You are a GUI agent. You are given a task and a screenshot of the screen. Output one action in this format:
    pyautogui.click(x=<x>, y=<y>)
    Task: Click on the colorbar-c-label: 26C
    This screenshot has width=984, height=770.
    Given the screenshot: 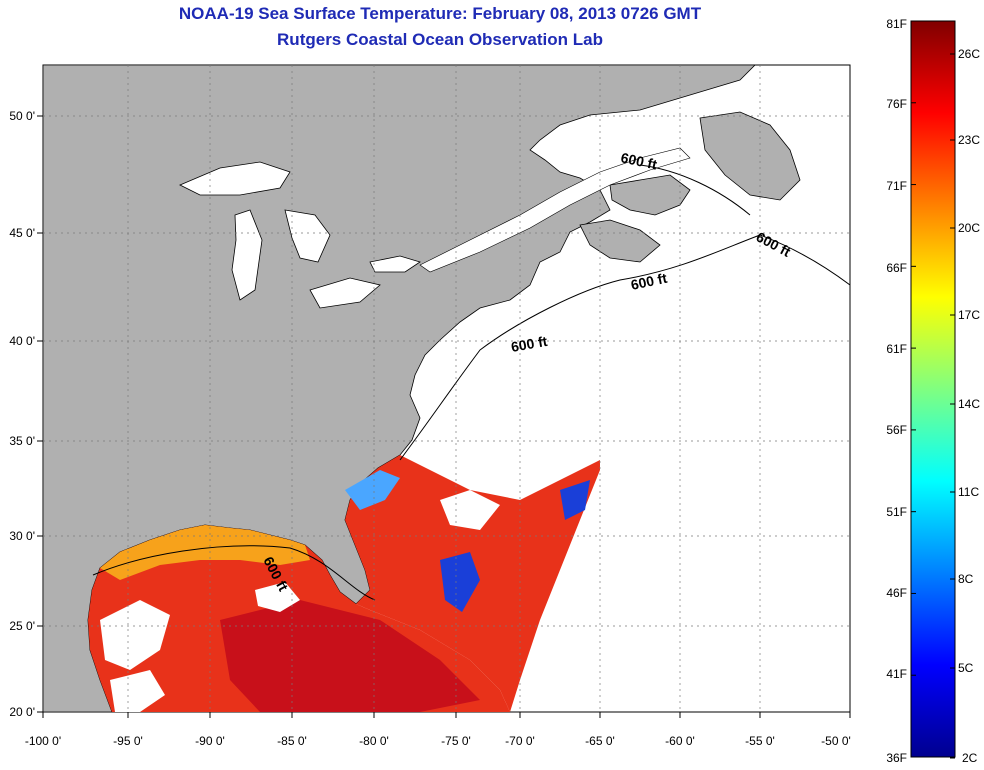 What is the action you would take?
    pyautogui.click(x=969, y=54)
    